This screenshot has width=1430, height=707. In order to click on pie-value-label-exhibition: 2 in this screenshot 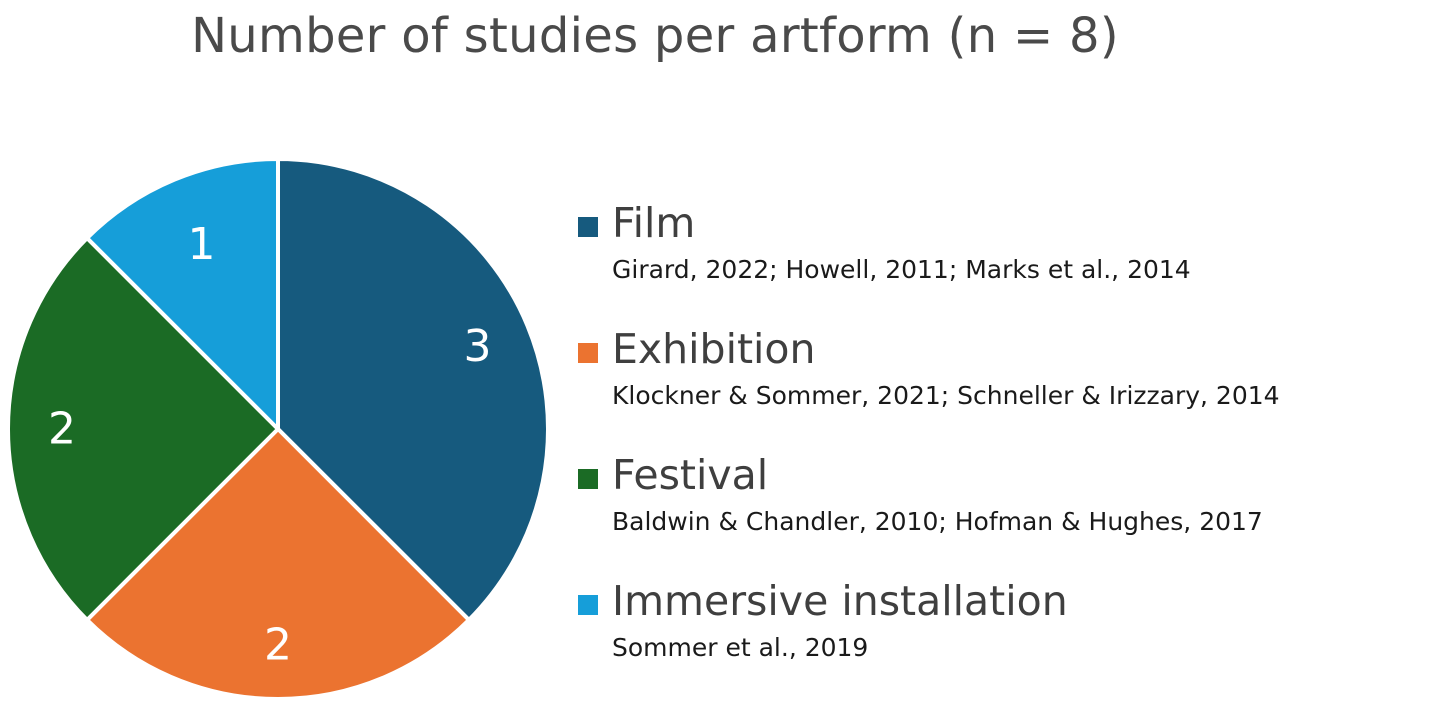, I will do `click(278, 645)`.